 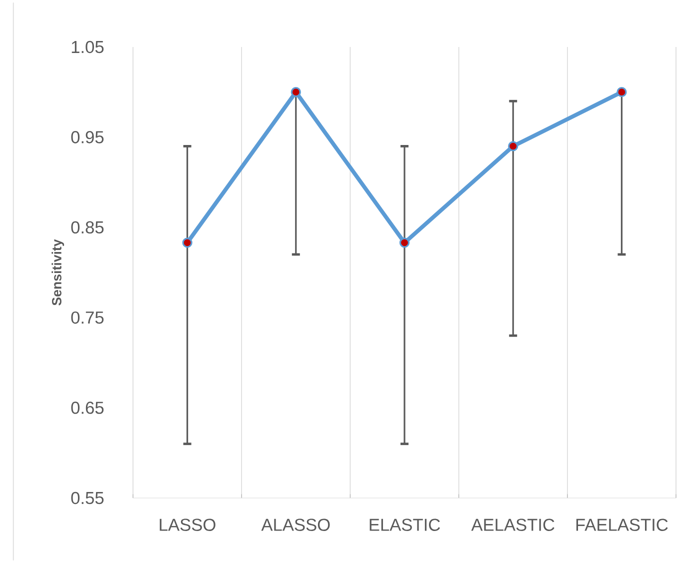 What do you see at coordinates (87, 498) in the screenshot?
I see `y-tick-label: 0.55` at bounding box center [87, 498].